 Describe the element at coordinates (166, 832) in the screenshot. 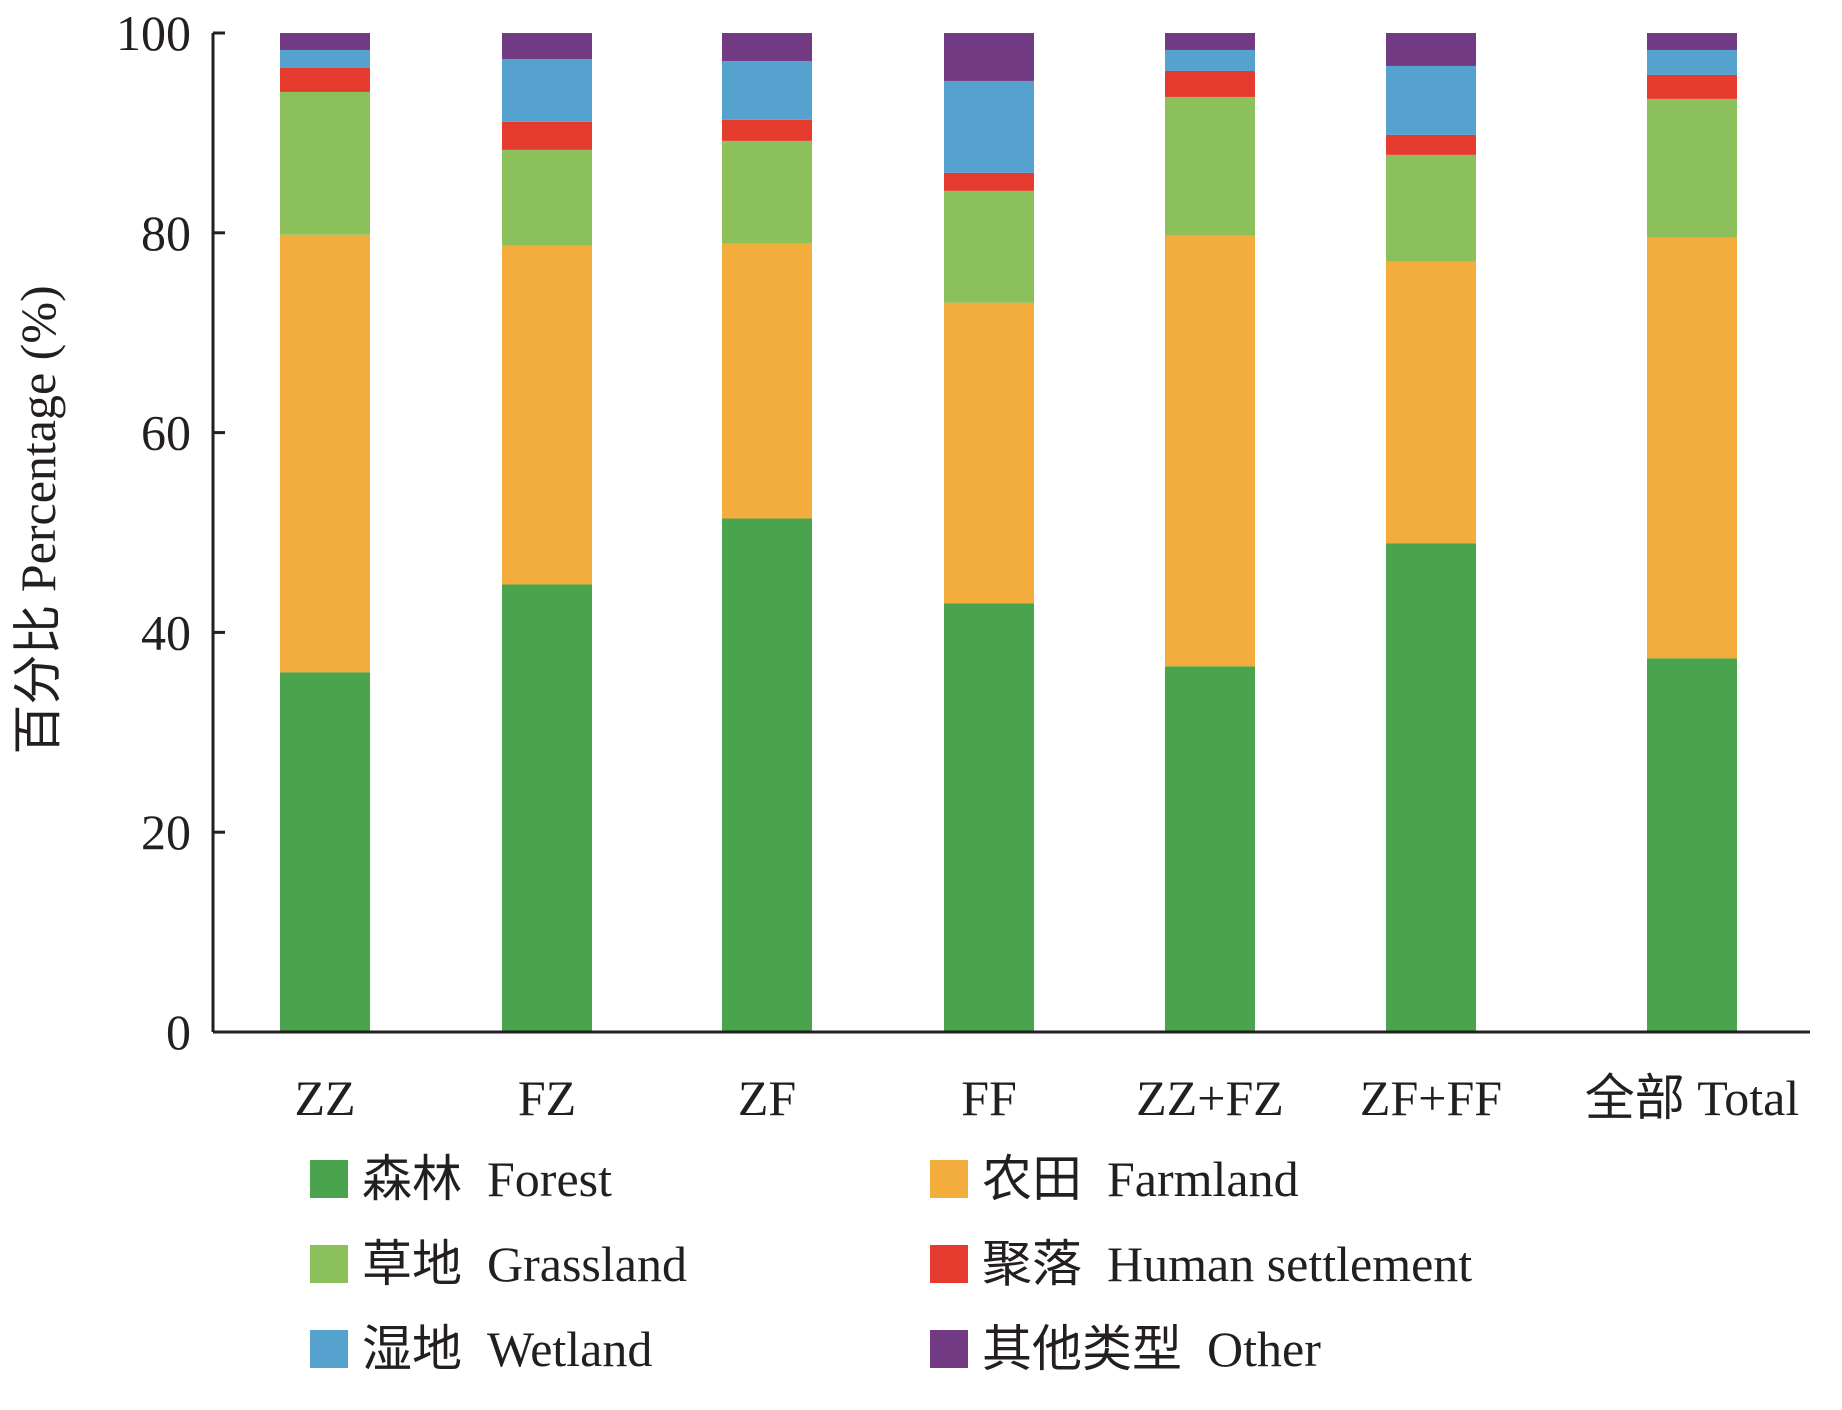

I see `y-tick-label: 20` at that location.